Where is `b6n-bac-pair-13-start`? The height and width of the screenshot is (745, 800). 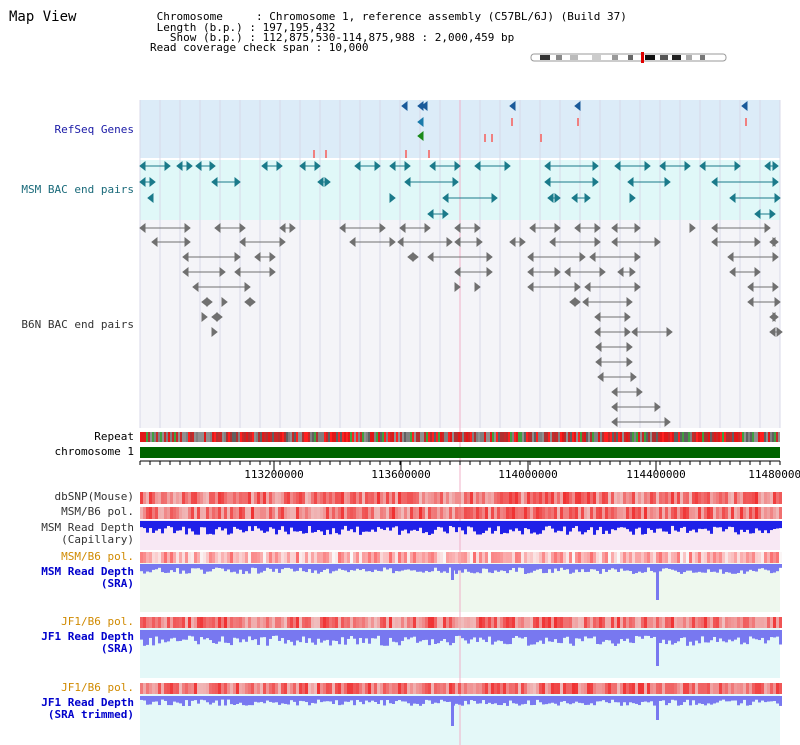 b6n-bac-pair-13-start is located at coordinates (352, 242).